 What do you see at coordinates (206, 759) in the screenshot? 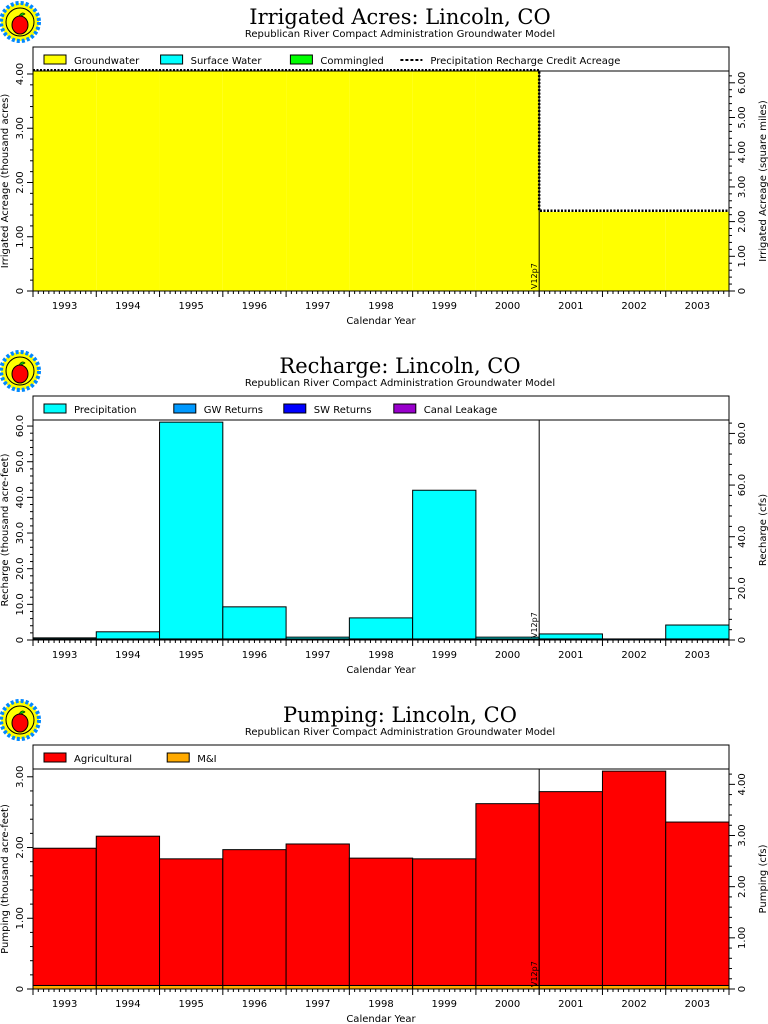
I see `legend-label: M&I` at bounding box center [206, 759].